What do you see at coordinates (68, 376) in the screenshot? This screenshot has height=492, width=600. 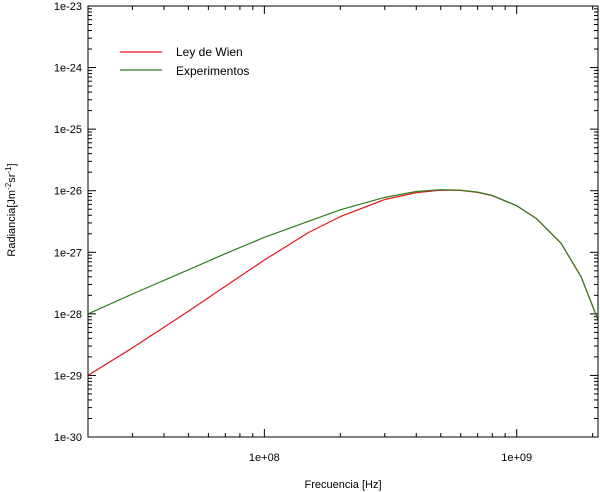 I see `y-tick-label: 1e-29` at bounding box center [68, 376].